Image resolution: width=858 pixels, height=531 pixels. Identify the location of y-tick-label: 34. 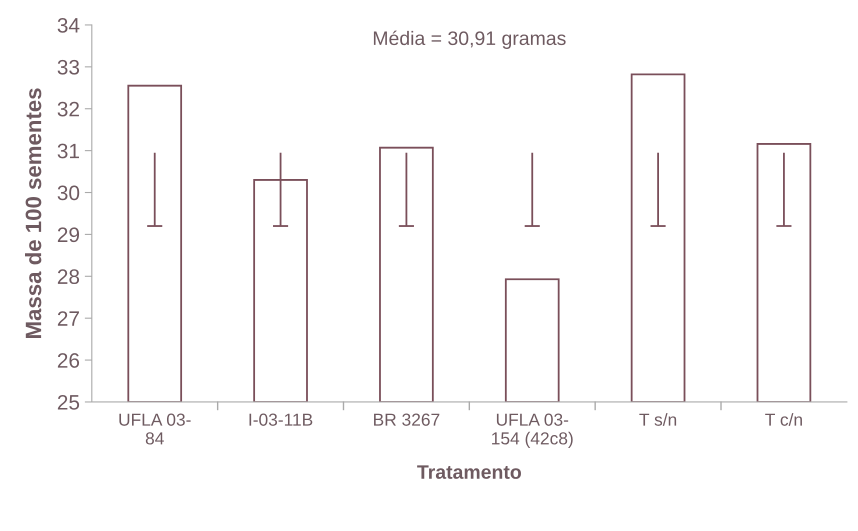
(69, 25).